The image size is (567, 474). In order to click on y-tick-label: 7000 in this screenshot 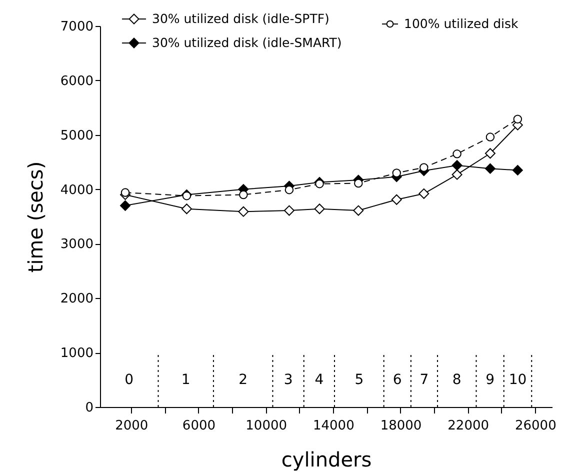, I will do `click(77, 27)`.